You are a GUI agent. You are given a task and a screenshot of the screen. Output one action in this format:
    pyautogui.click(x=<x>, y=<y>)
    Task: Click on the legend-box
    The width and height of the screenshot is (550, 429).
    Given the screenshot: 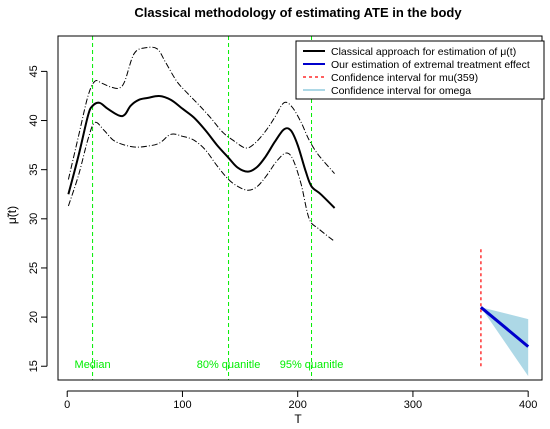 What is the action you would take?
    pyautogui.click(x=420, y=70)
    